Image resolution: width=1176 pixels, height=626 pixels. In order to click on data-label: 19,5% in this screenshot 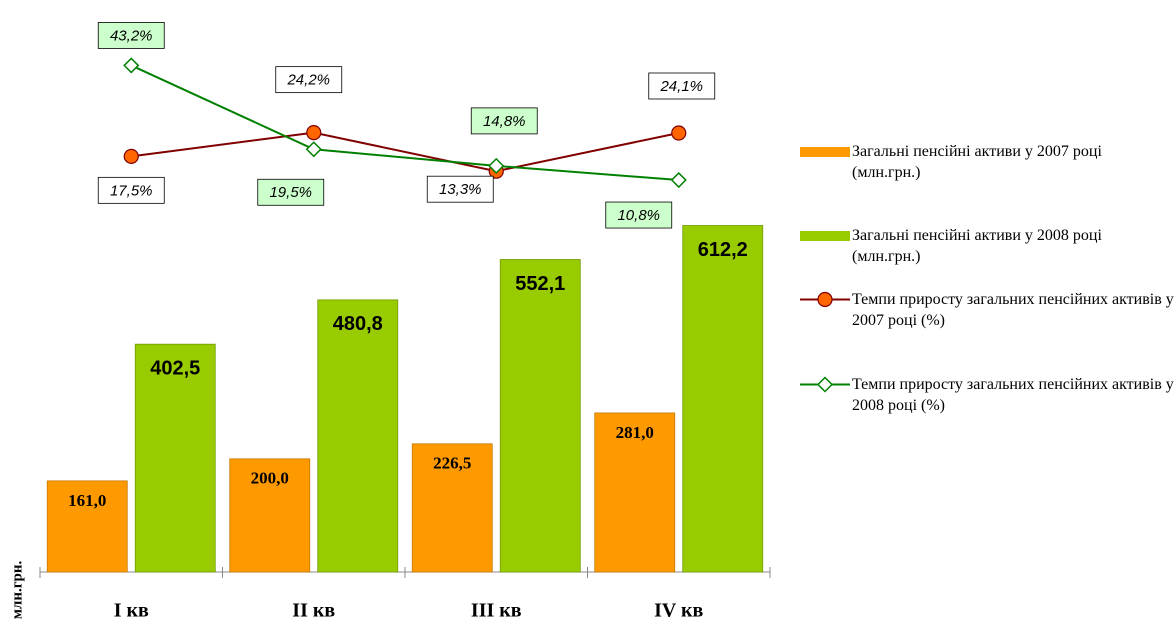, I will do `click(290, 192)`.